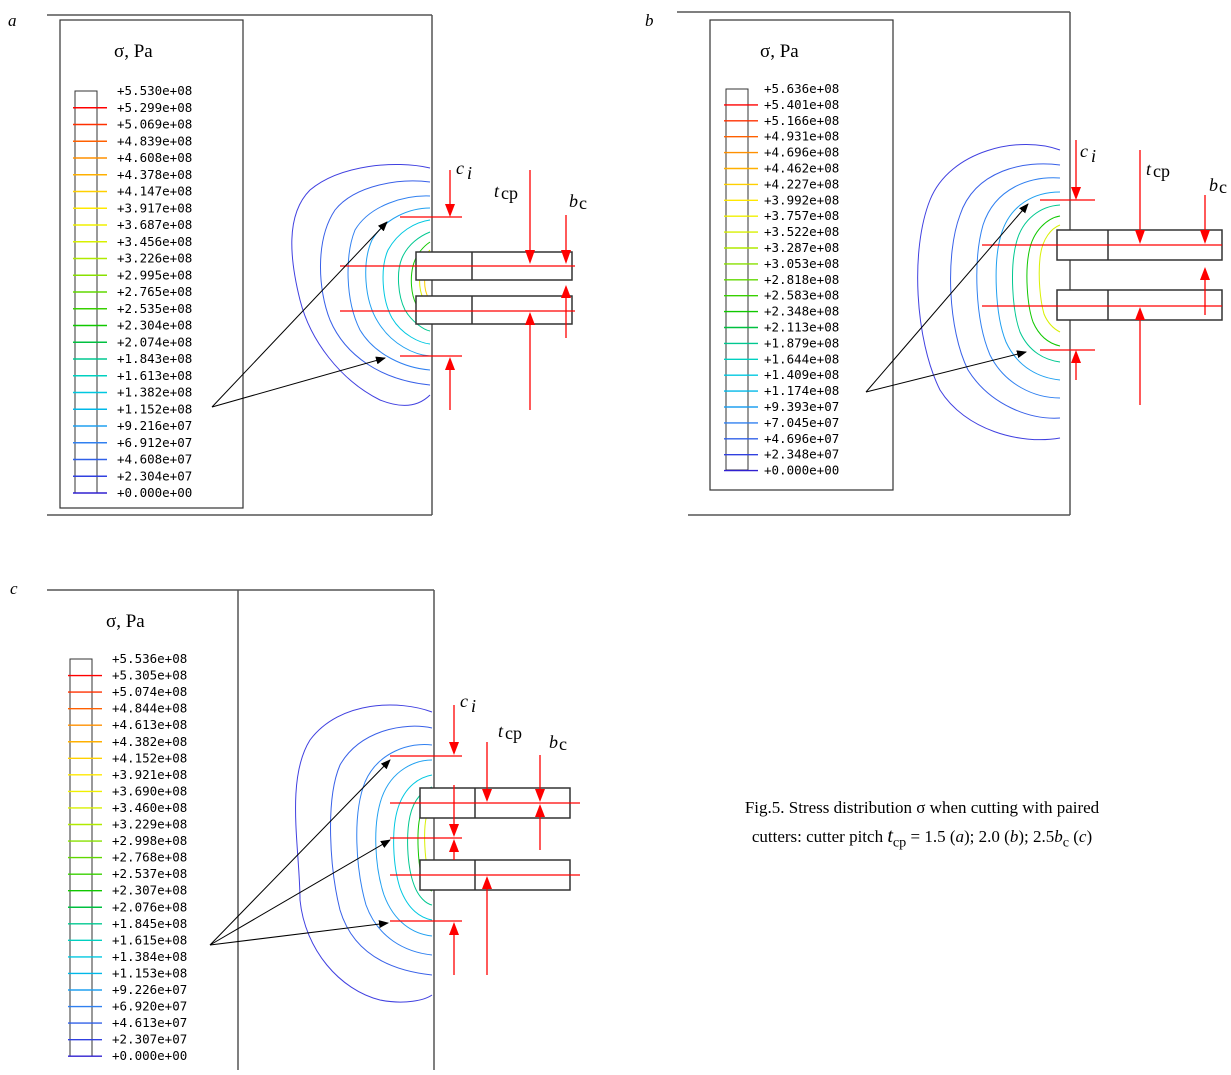 Image resolution: width=1231 pixels, height=1075 pixels. Describe the element at coordinates (801, 438) in the screenshot. I see `legend-value: +4.696e+07` at that location.